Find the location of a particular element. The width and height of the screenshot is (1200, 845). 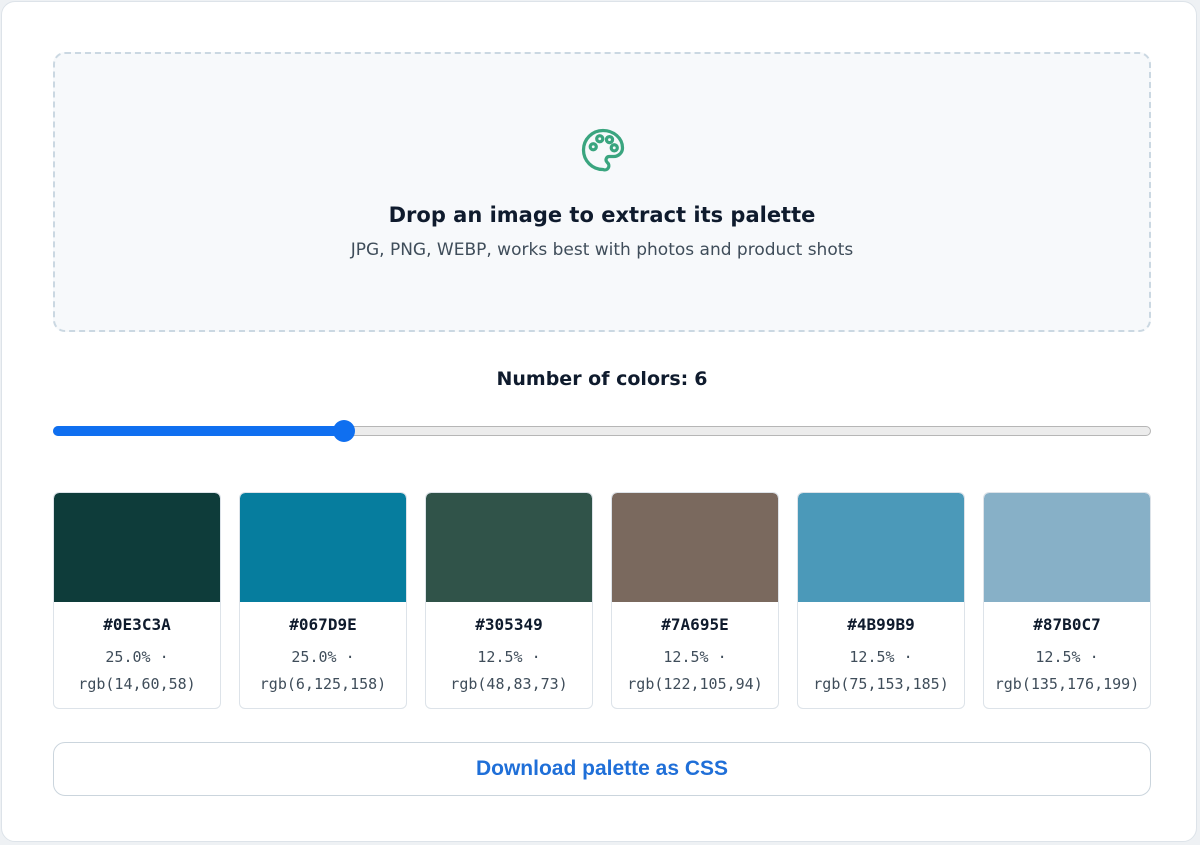

swatch-hex: #7A695E is located at coordinates (695, 624).